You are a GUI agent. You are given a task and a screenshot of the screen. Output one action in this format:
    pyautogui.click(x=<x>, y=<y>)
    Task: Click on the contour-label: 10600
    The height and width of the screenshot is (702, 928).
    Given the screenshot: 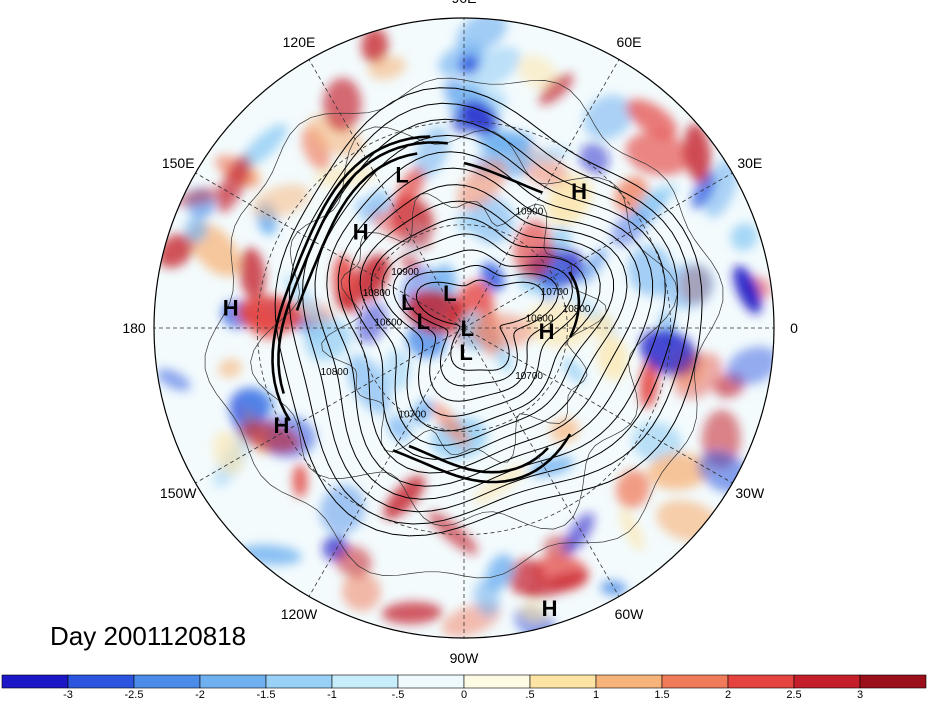 What is the action you would take?
    pyautogui.click(x=388, y=322)
    